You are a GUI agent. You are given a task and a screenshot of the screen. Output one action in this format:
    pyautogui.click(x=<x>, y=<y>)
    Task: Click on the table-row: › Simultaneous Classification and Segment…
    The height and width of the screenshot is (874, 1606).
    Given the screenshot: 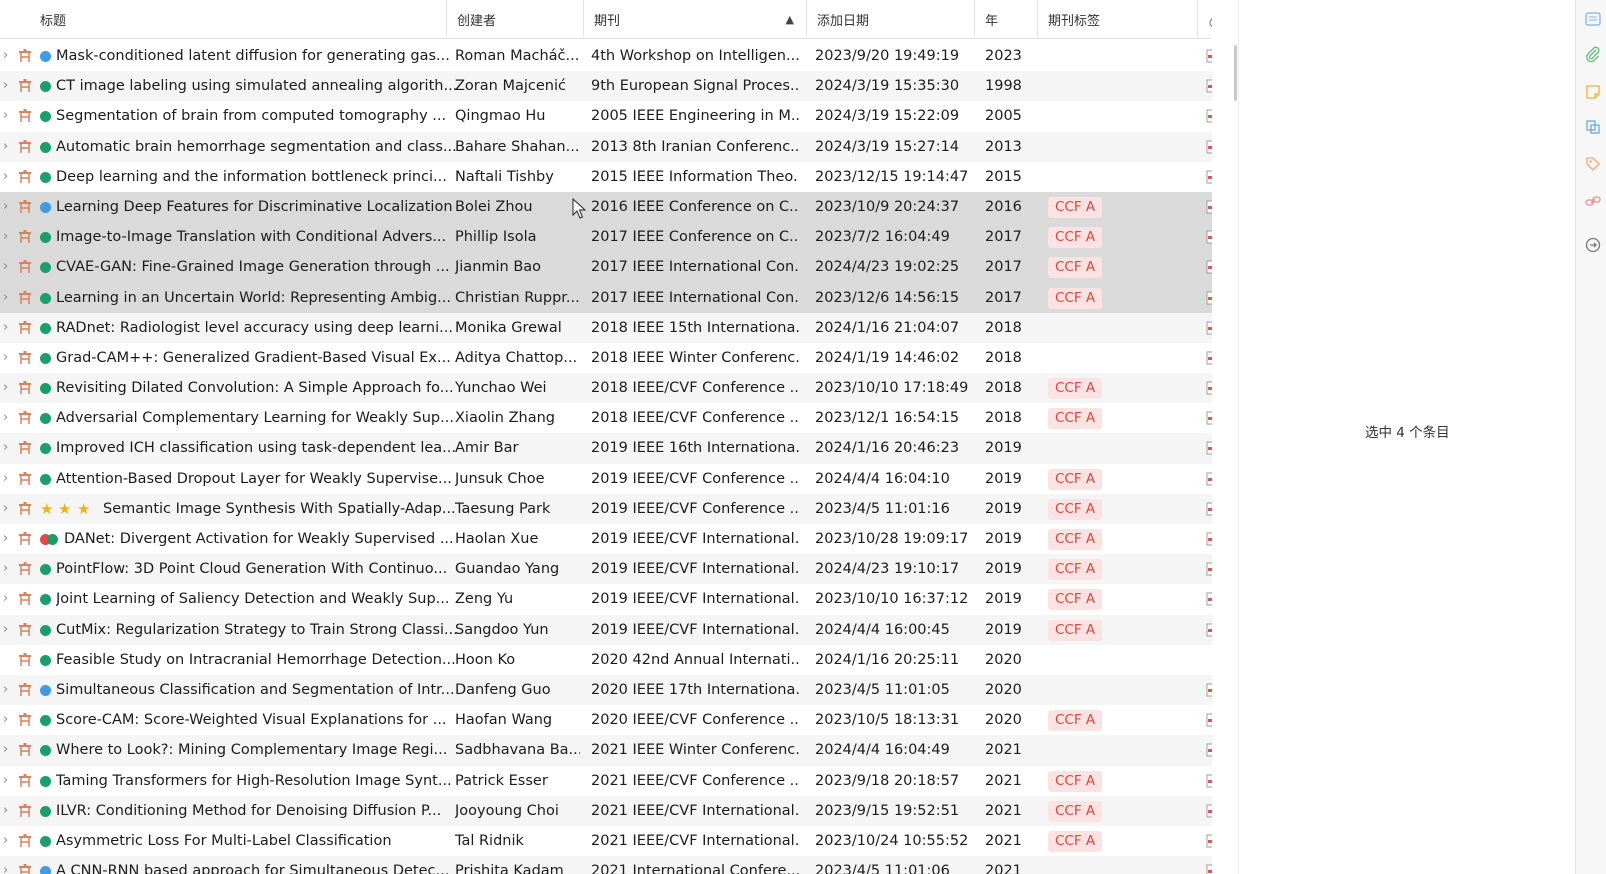 What is the action you would take?
    pyautogui.click(x=606, y=690)
    